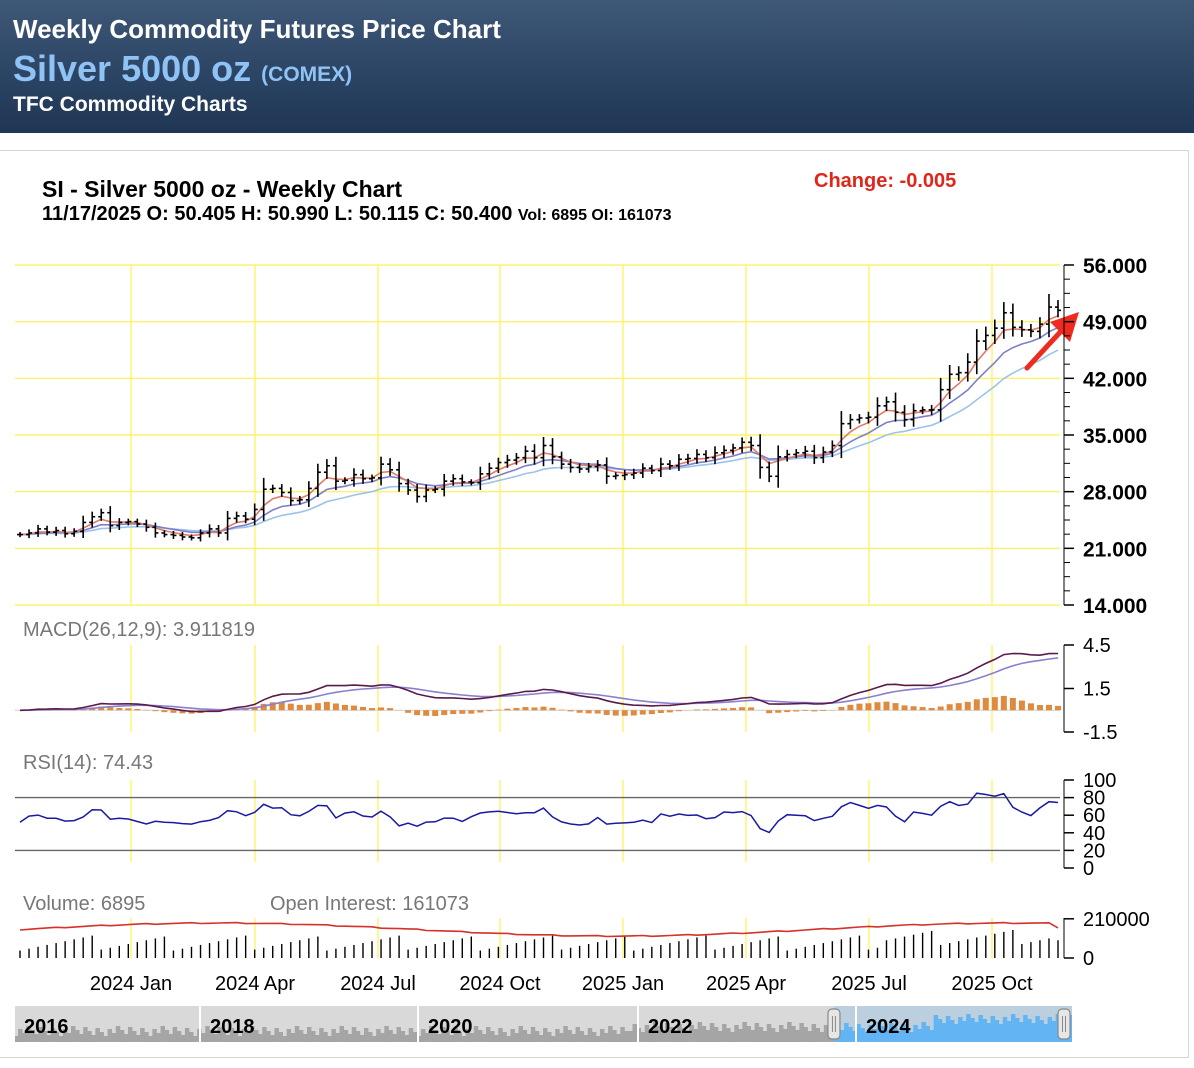 Image resolution: width=1194 pixels, height=1068 pixels. What do you see at coordinates (869, 984) in the screenshot?
I see `x-tick-label: 2025 Jul` at bounding box center [869, 984].